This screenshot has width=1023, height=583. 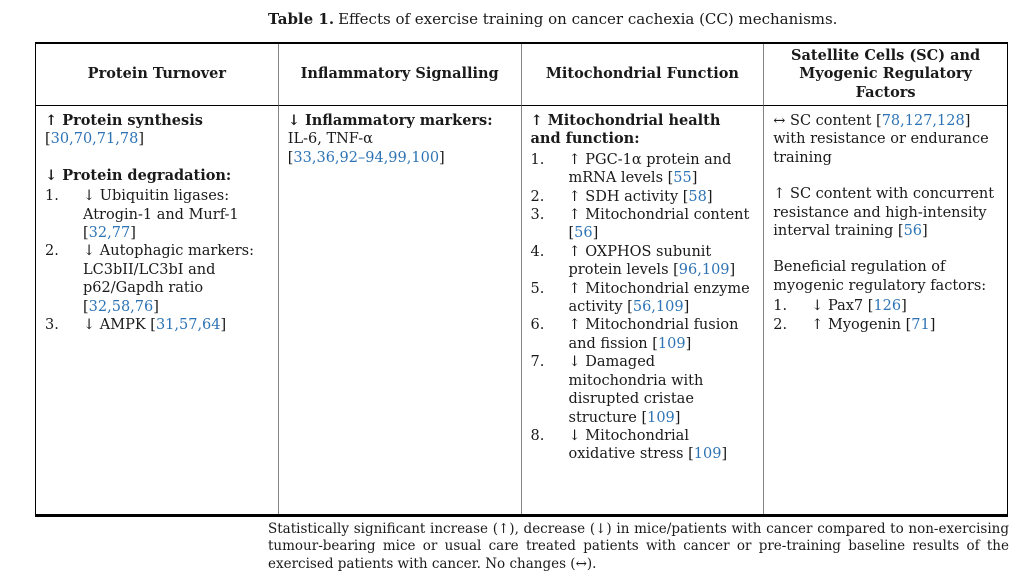 I want to click on citation-link: 32,77, so click(x=109, y=233).